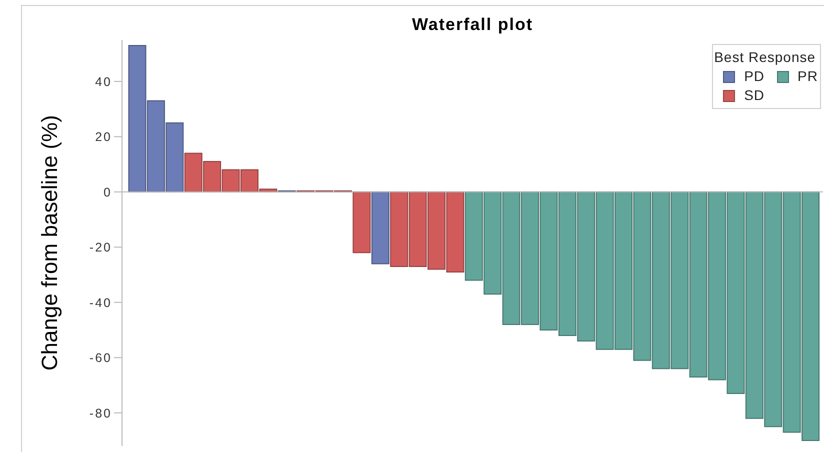  I want to click on chart-title: Waterfall plot, so click(473, 24).